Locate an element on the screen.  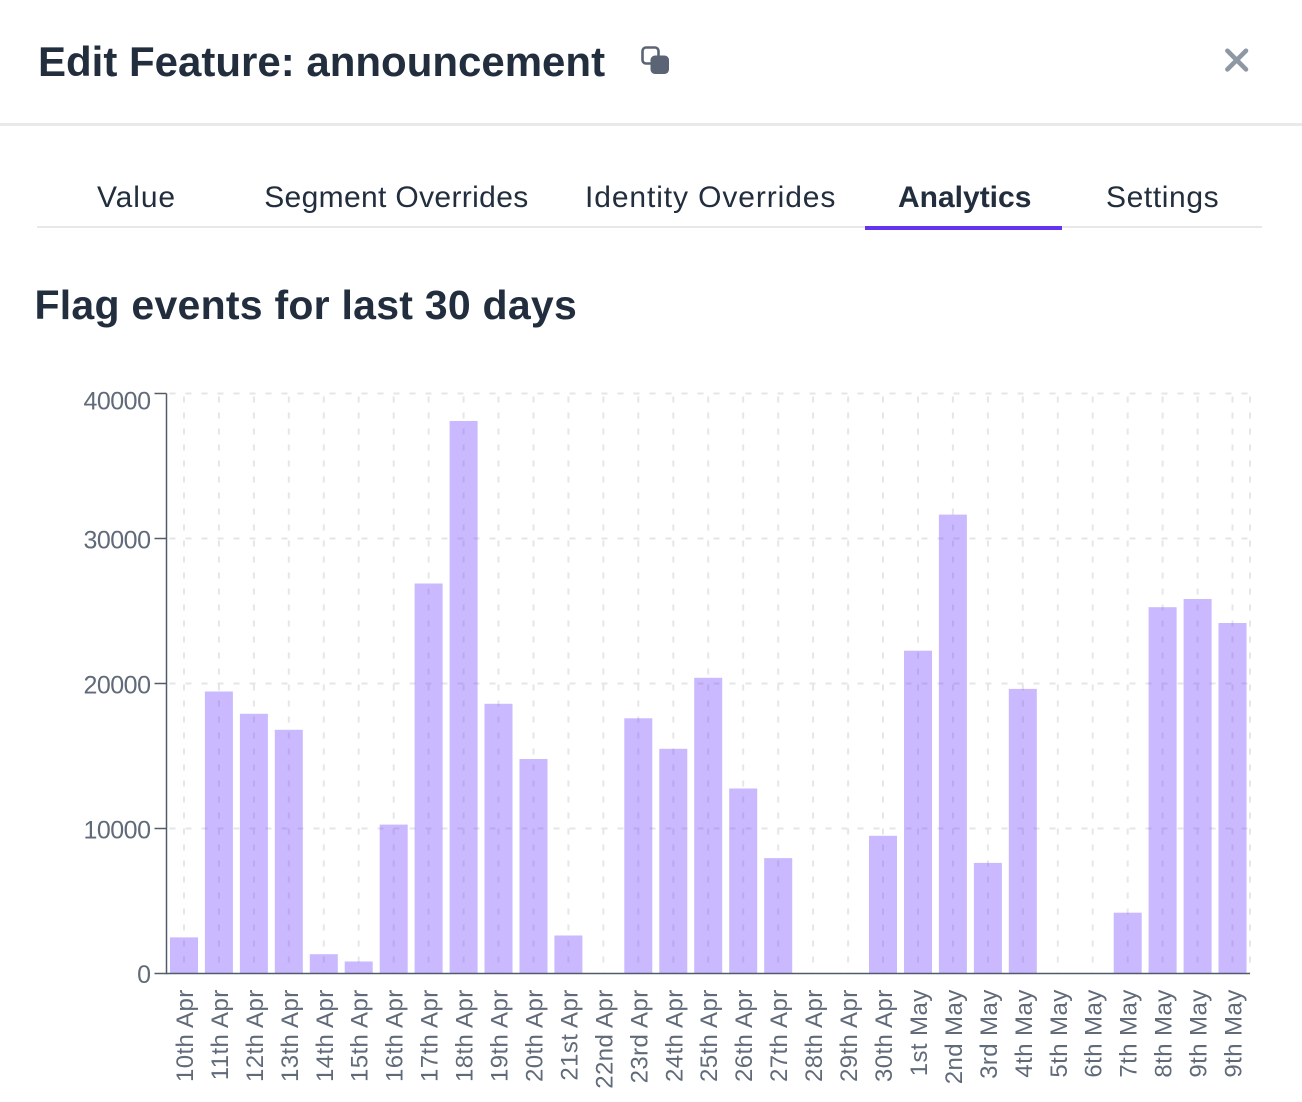
svg-text: 28th Apr is located at coordinates (814, 1035).